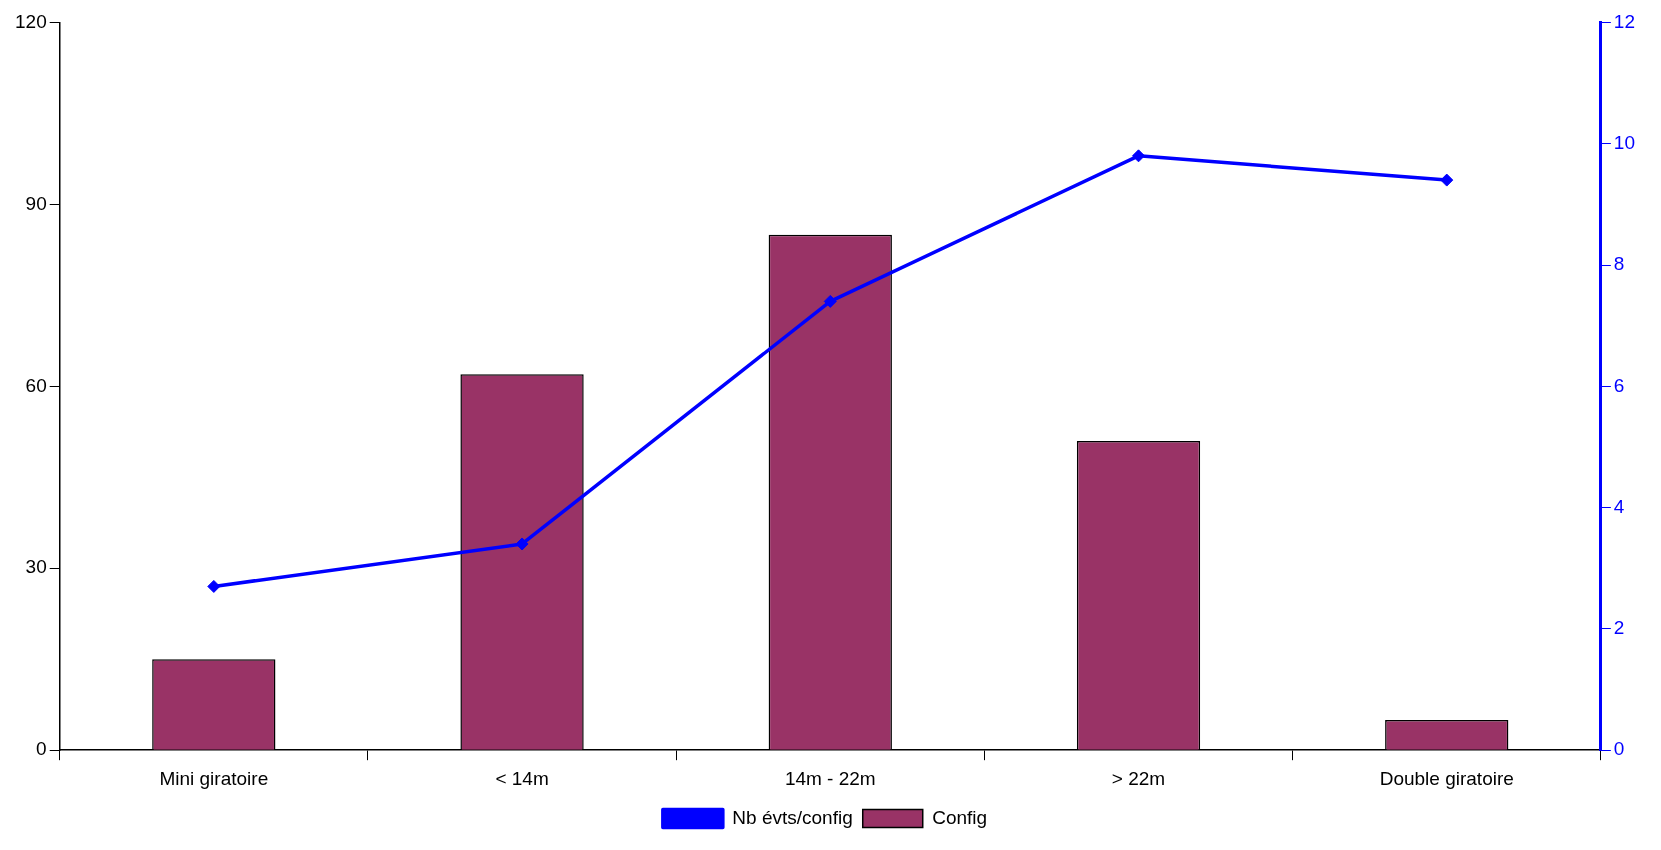 This screenshot has width=1661, height=850. What do you see at coordinates (31, 21) in the screenshot?
I see `y-tick-label: 120` at bounding box center [31, 21].